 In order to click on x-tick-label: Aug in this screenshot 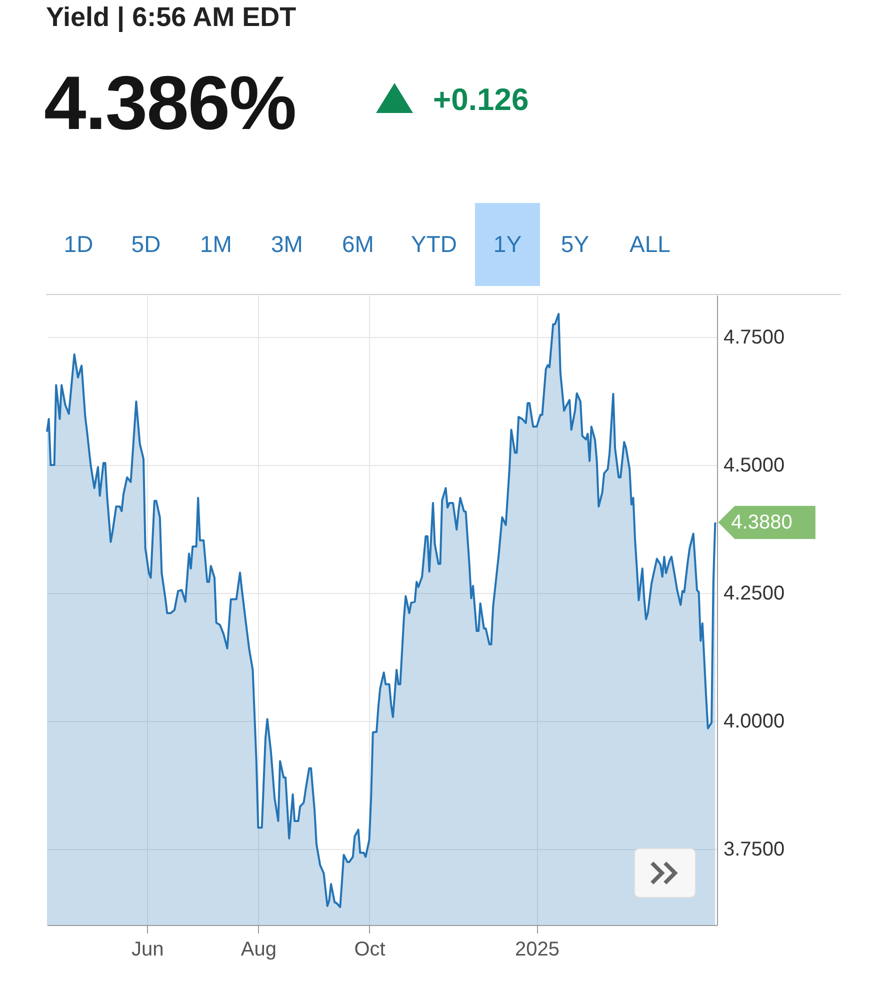, I will do `click(258, 949)`.